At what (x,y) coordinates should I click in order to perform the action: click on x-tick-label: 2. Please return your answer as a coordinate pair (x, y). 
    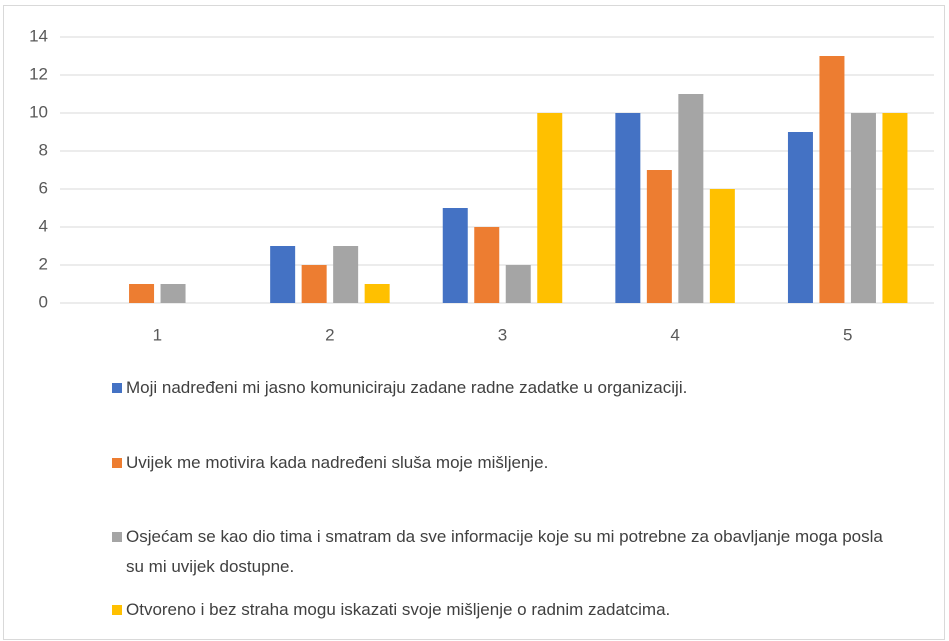
    Looking at the image, I should click on (329, 334).